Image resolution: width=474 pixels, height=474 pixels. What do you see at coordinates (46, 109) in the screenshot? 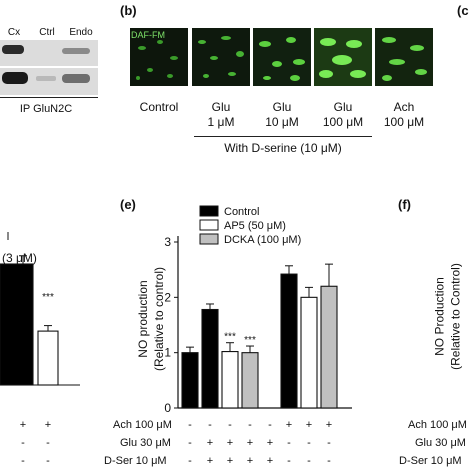
I see `ip-label: IP GluN2C` at bounding box center [46, 109].